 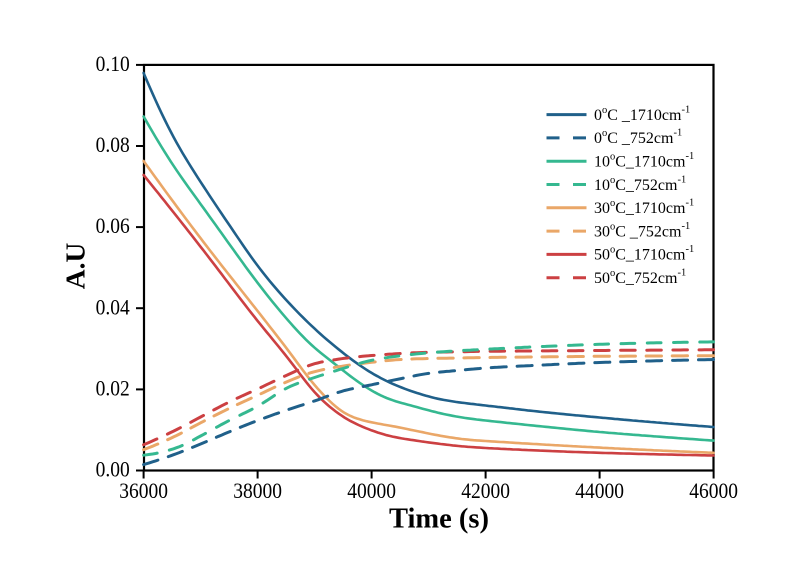 What do you see at coordinates (113, 307) in the screenshot?
I see `svg-text: 0.04` at bounding box center [113, 307].